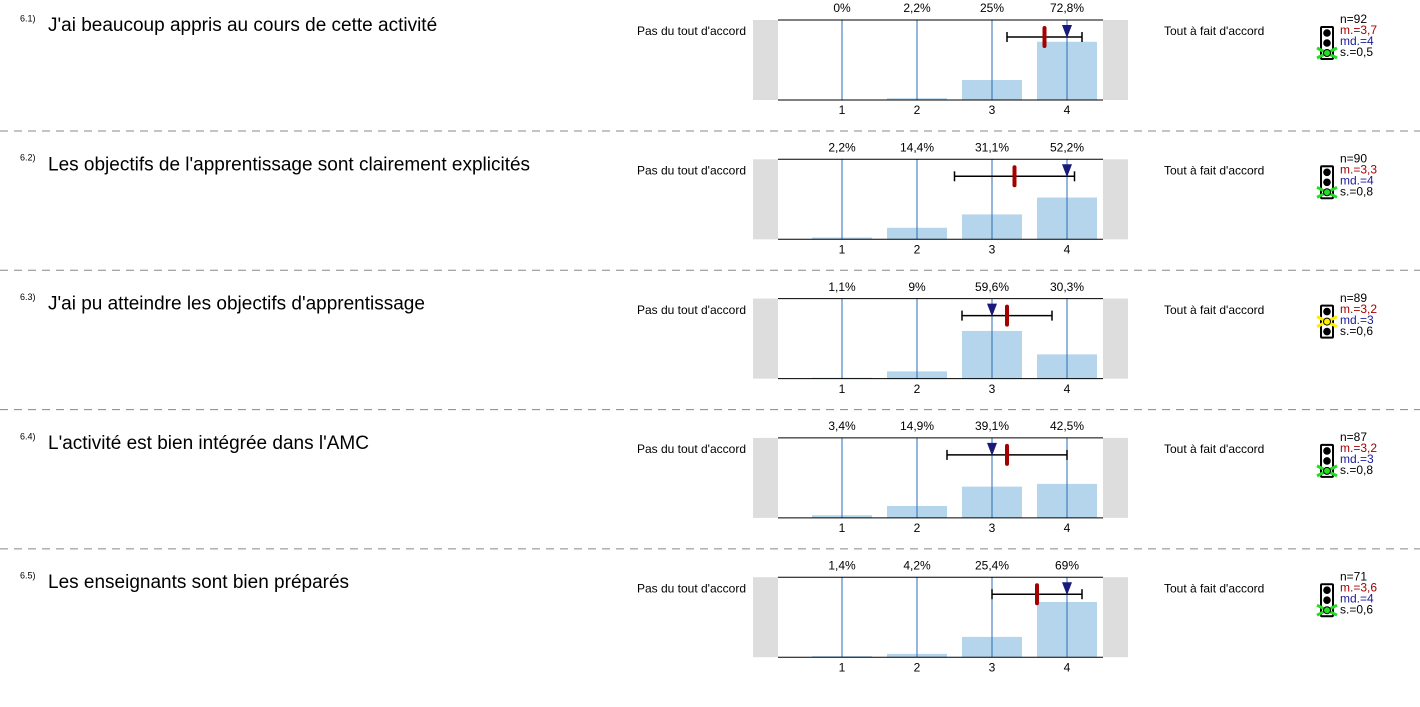  What do you see at coordinates (992, 426) in the screenshot?
I see `value-label: 39,1%` at bounding box center [992, 426].